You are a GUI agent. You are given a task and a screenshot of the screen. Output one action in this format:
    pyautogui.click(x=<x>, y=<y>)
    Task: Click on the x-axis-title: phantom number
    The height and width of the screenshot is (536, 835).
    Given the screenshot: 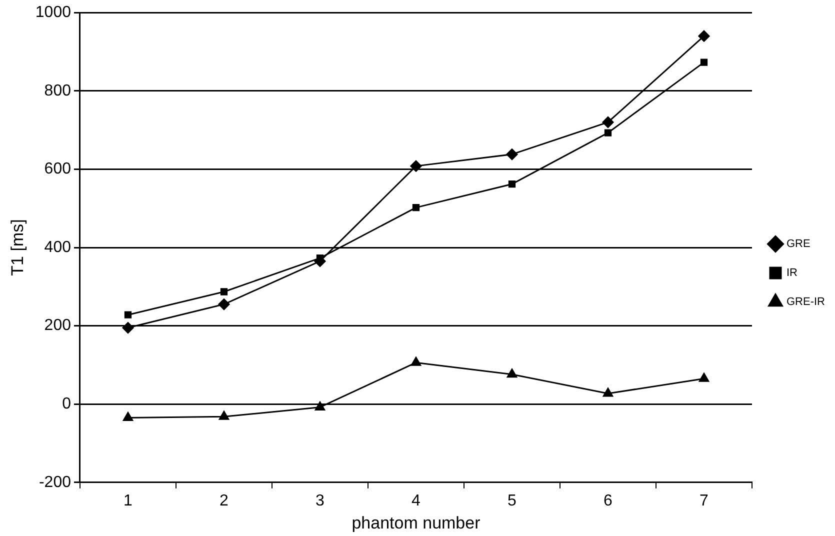 What is the action you would take?
    pyautogui.click(x=416, y=522)
    